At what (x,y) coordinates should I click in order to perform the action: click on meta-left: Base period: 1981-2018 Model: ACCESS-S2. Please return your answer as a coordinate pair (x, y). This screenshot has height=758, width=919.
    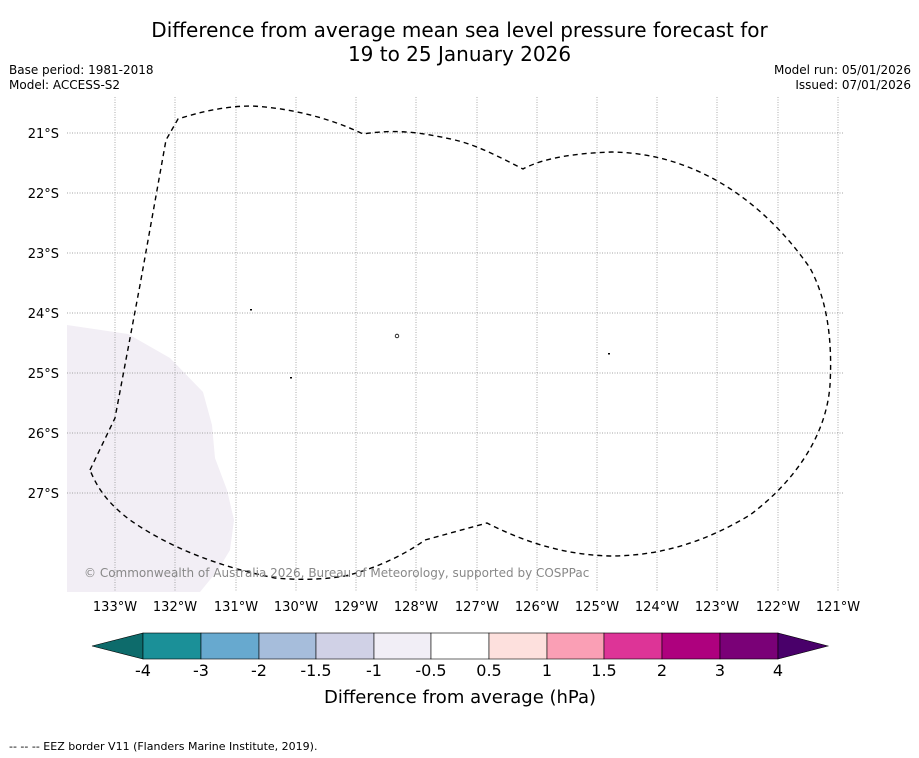
    Looking at the image, I should click on (81, 78).